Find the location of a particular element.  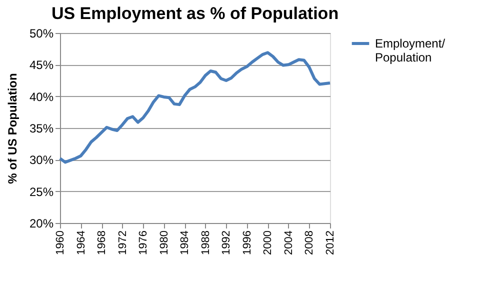

x-tick-label: 1988 is located at coordinates (206, 242).